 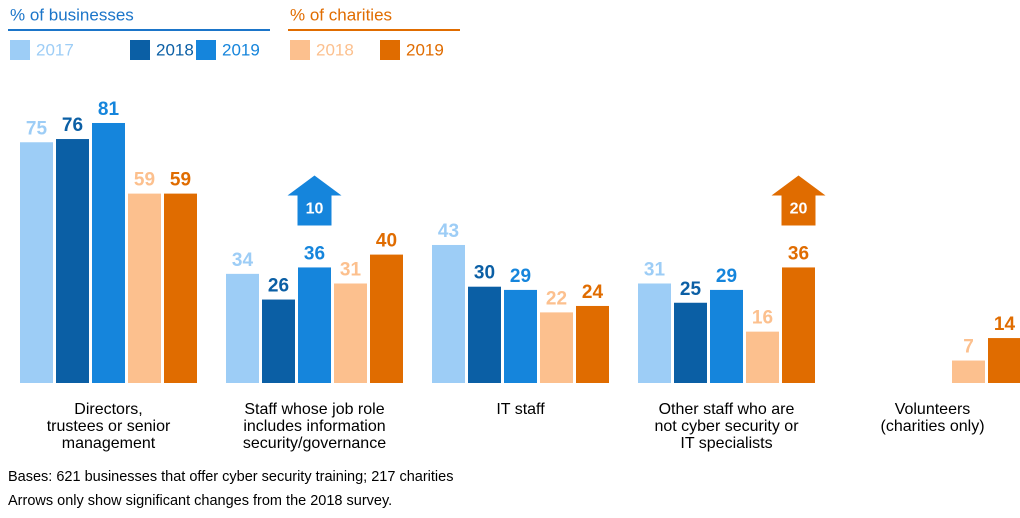 What do you see at coordinates (37, 128) in the screenshot?
I see `value-label: 75` at bounding box center [37, 128].